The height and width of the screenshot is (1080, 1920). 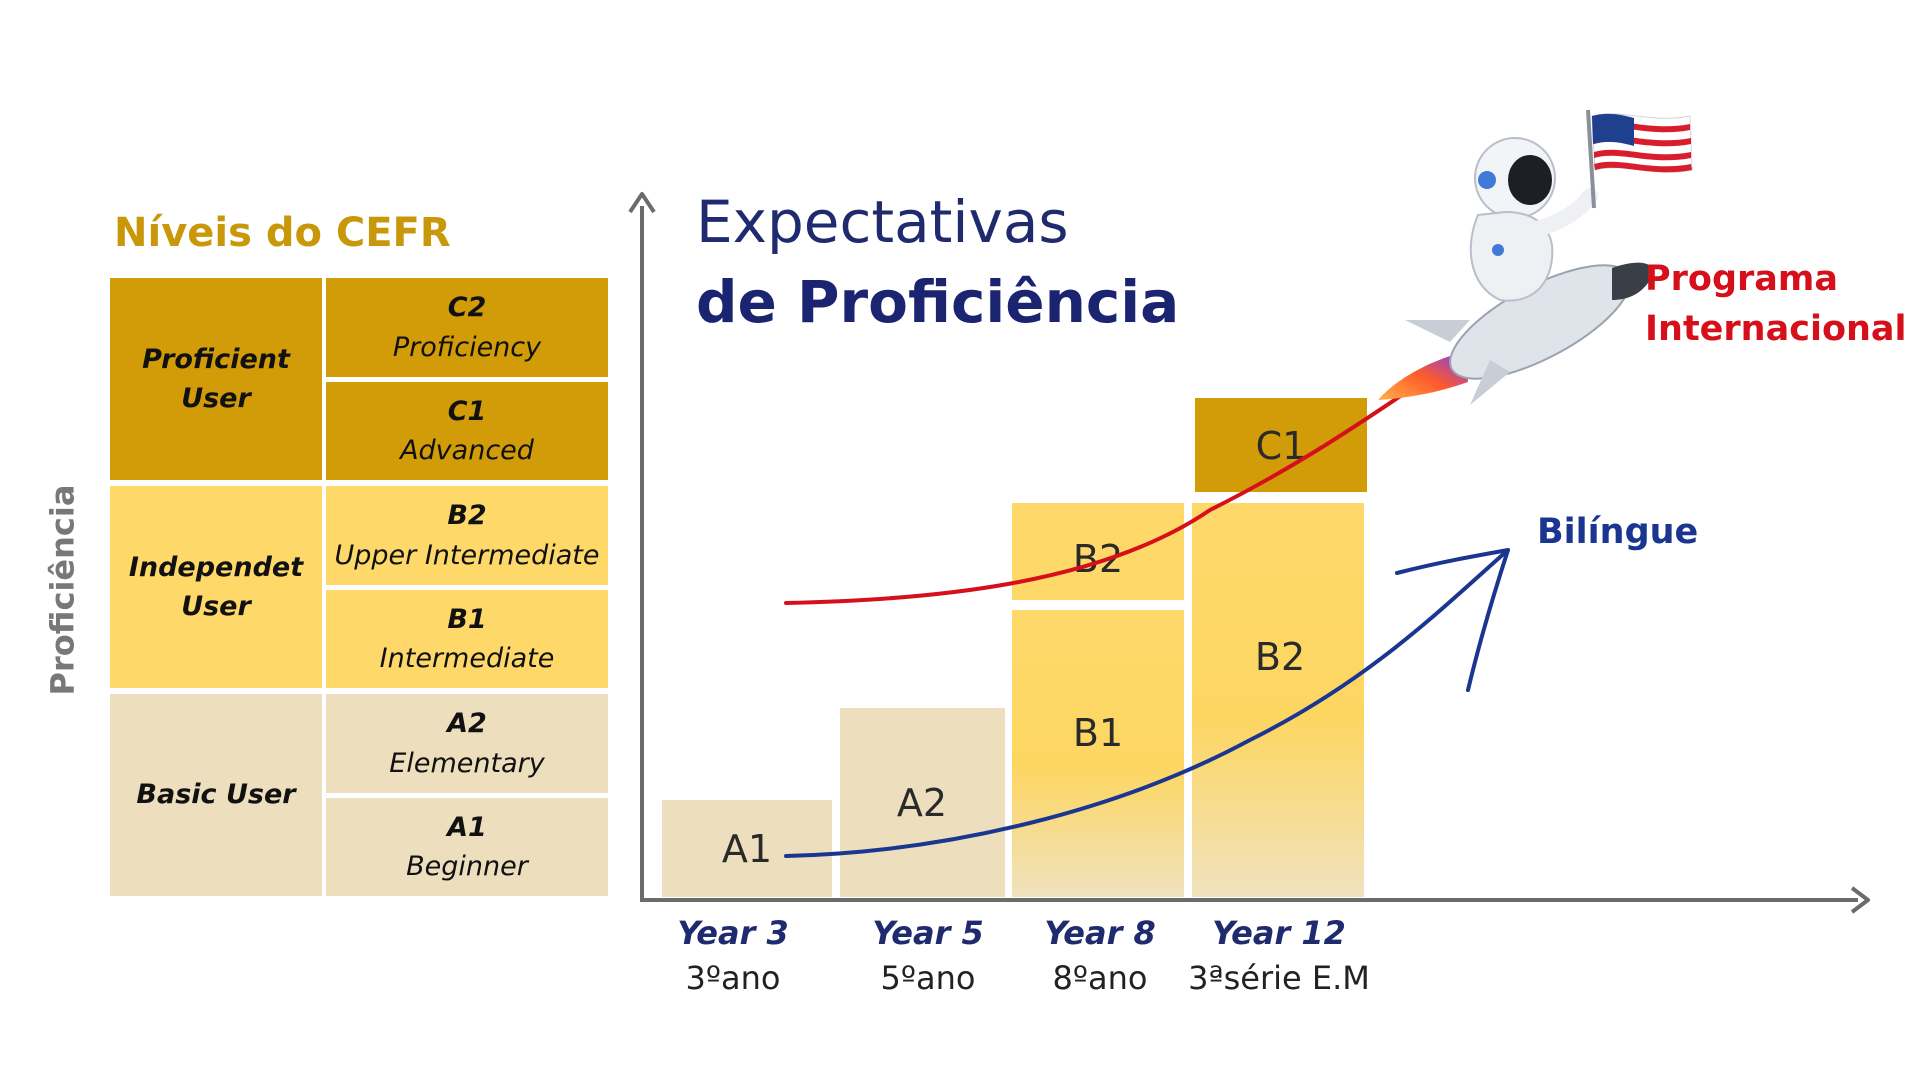 What do you see at coordinates (1280, 657) in the screenshot?
I see `bar-label-b2-year12: B2` at bounding box center [1280, 657].